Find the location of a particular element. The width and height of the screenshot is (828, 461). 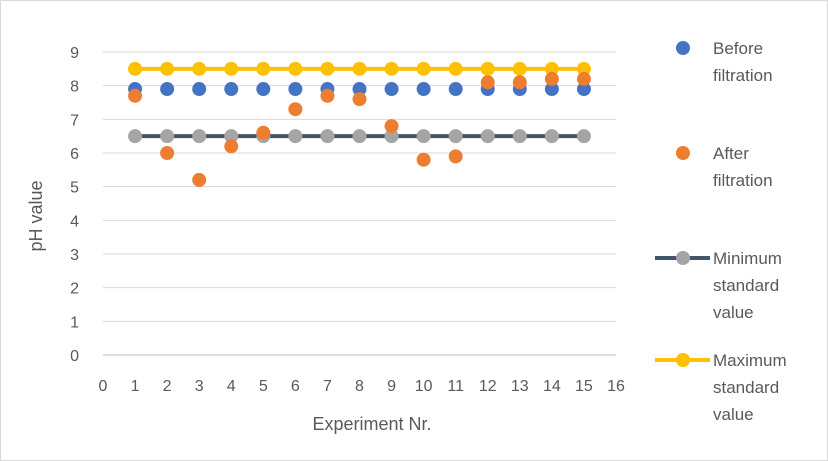

y-tick-label: 0 is located at coordinates (74, 356).